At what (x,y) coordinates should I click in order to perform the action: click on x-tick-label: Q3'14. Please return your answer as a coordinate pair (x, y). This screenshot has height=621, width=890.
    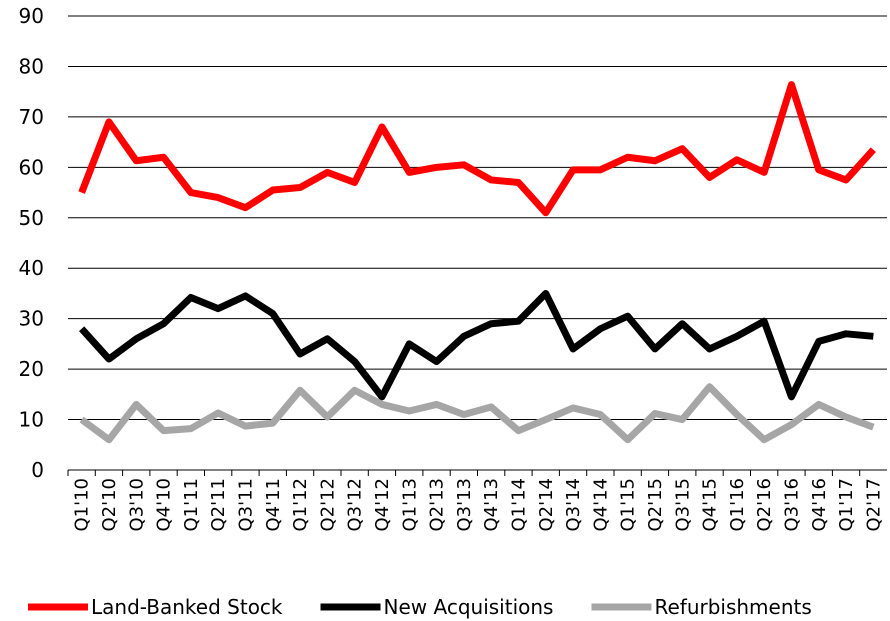
    Looking at the image, I should click on (573, 504).